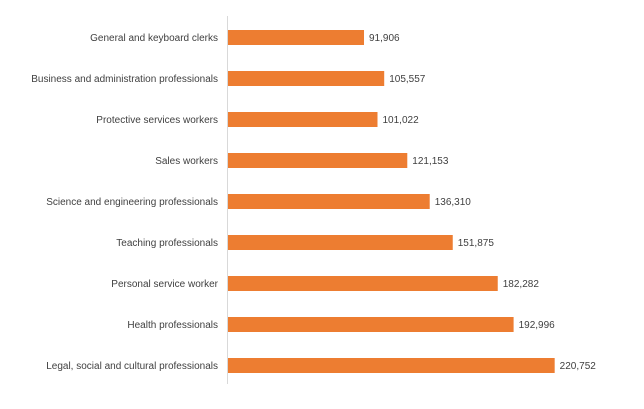 This screenshot has height=409, width=644. What do you see at coordinates (164, 284) in the screenshot?
I see `category-label: Personal service worker` at bounding box center [164, 284].